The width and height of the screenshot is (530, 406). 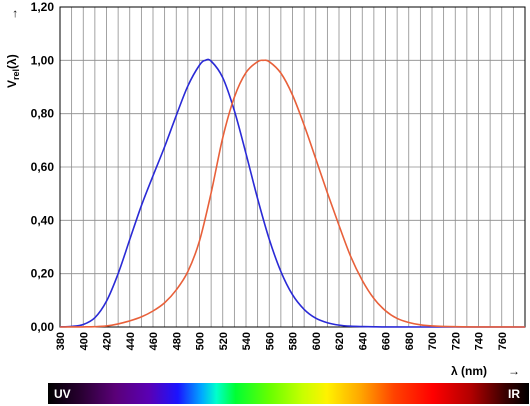 What do you see at coordinates (387, 341) in the screenshot?
I see `x-tick-label: 660` at bounding box center [387, 341].